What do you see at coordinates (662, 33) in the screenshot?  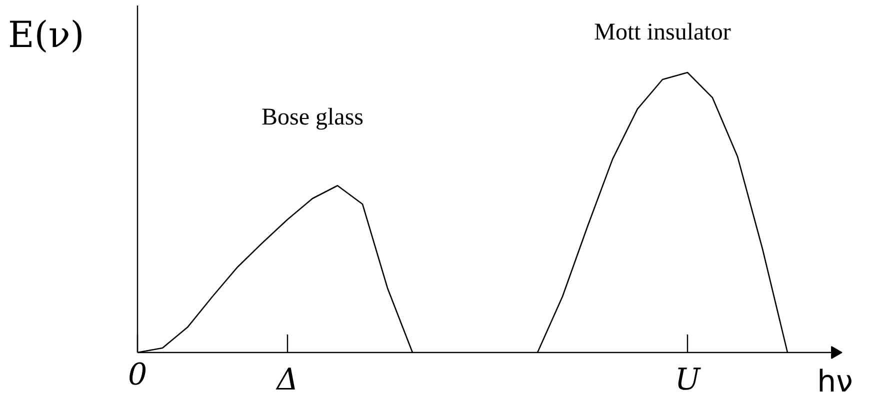 I see `series-label: Mott insulator` at bounding box center [662, 33].